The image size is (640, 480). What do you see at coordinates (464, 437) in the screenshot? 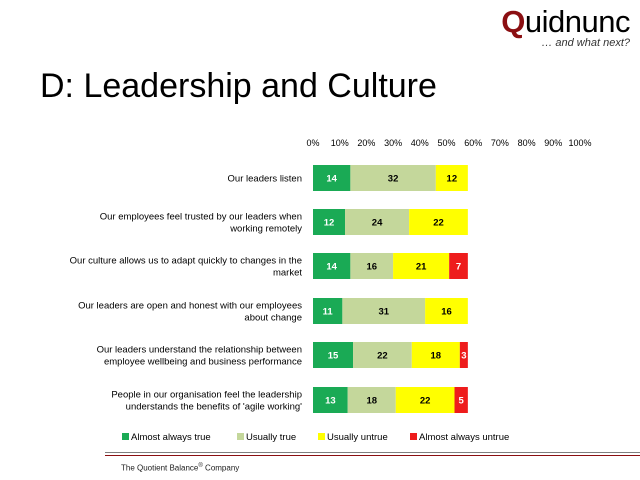
I see `legend-label: Almost always untrue` at bounding box center [464, 437].